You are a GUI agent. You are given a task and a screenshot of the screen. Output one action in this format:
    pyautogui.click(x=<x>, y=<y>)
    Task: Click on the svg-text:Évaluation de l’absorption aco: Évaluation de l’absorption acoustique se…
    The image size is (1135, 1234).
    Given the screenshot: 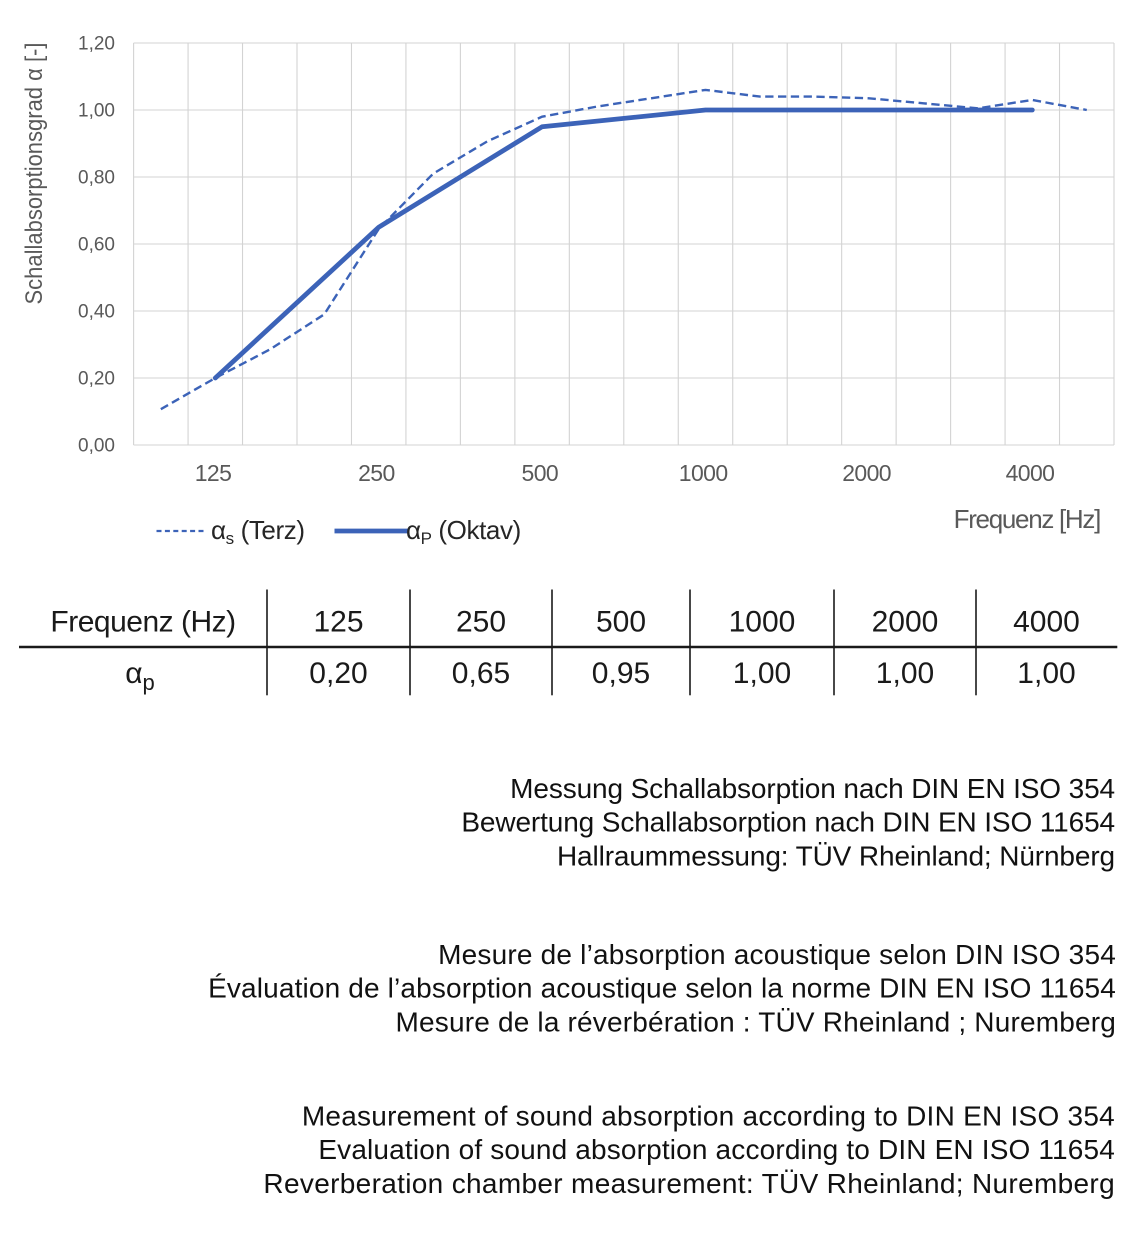 What is the action you would take?
    pyautogui.click(x=662, y=988)
    